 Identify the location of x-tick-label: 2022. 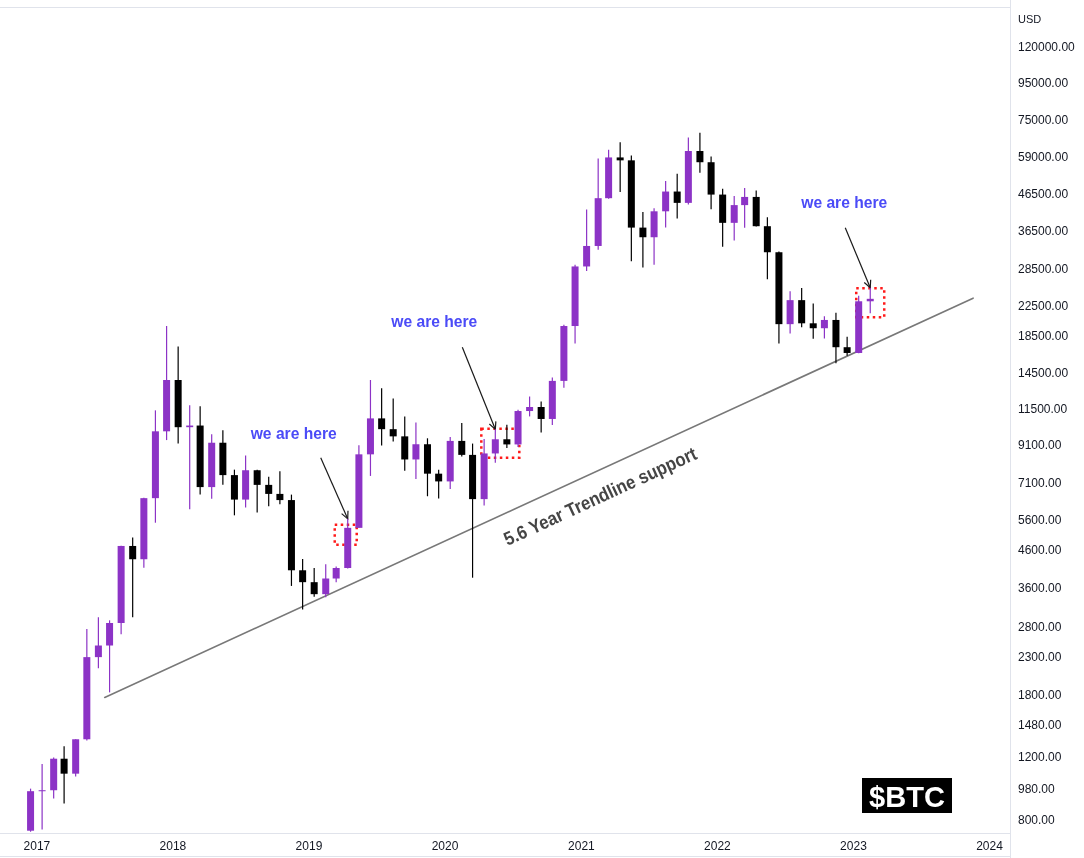
(718, 845).